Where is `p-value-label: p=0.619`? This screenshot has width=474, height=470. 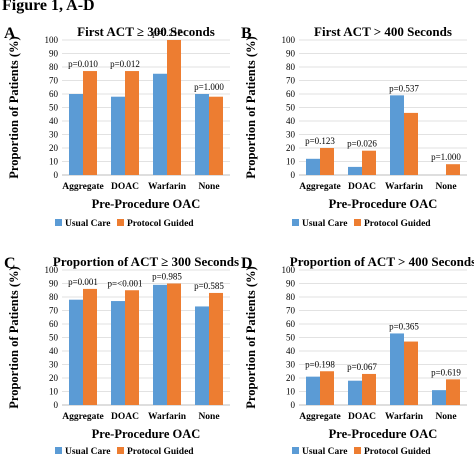 p-value-label: p=0.619 is located at coordinates (446, 372).